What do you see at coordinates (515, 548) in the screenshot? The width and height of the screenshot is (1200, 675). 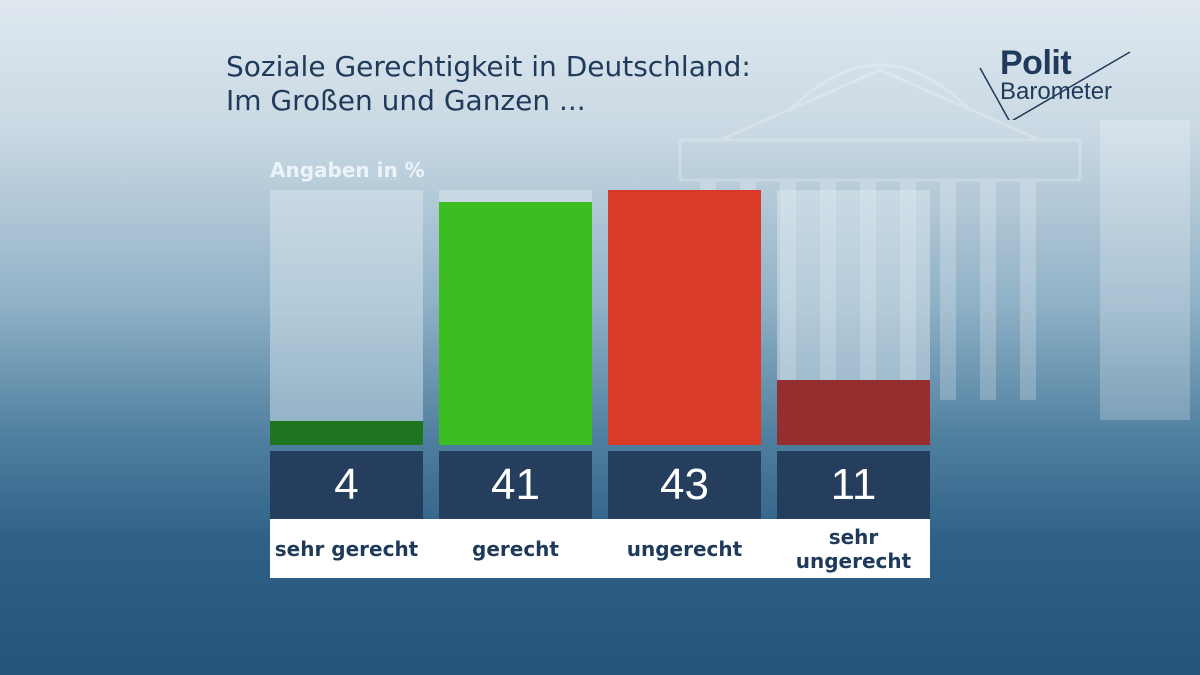 I see `category-label: gerecht` at bounding box center [515, 548].